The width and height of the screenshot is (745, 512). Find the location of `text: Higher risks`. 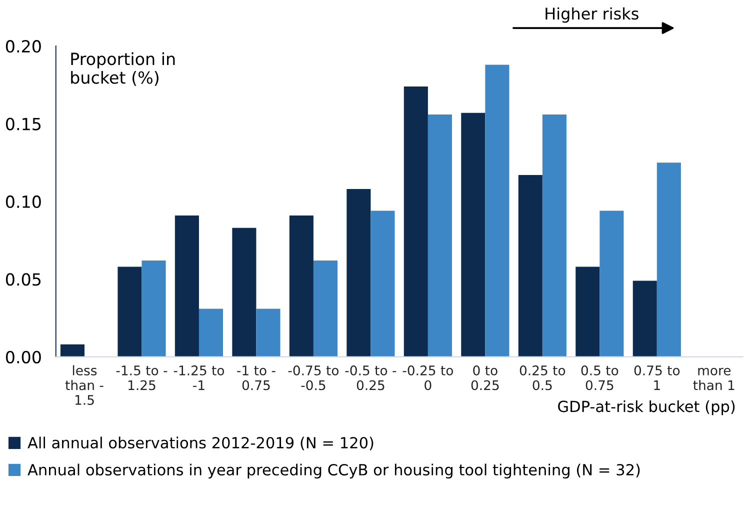

text: Higher risks is located at coordinates (592, 15).